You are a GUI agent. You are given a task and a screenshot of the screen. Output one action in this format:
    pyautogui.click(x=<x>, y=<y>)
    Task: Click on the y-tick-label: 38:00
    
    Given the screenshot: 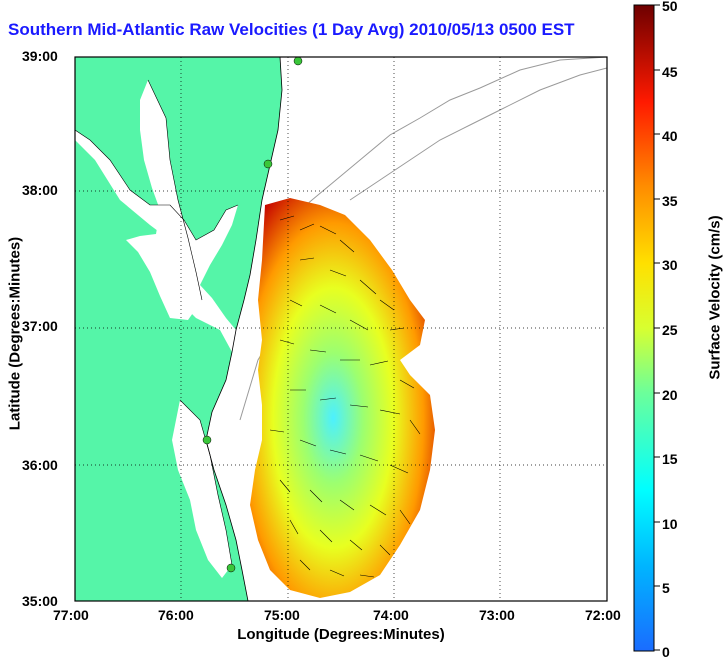 What is the action you would take?
    pyautogui.click(x=40, y=190)
    